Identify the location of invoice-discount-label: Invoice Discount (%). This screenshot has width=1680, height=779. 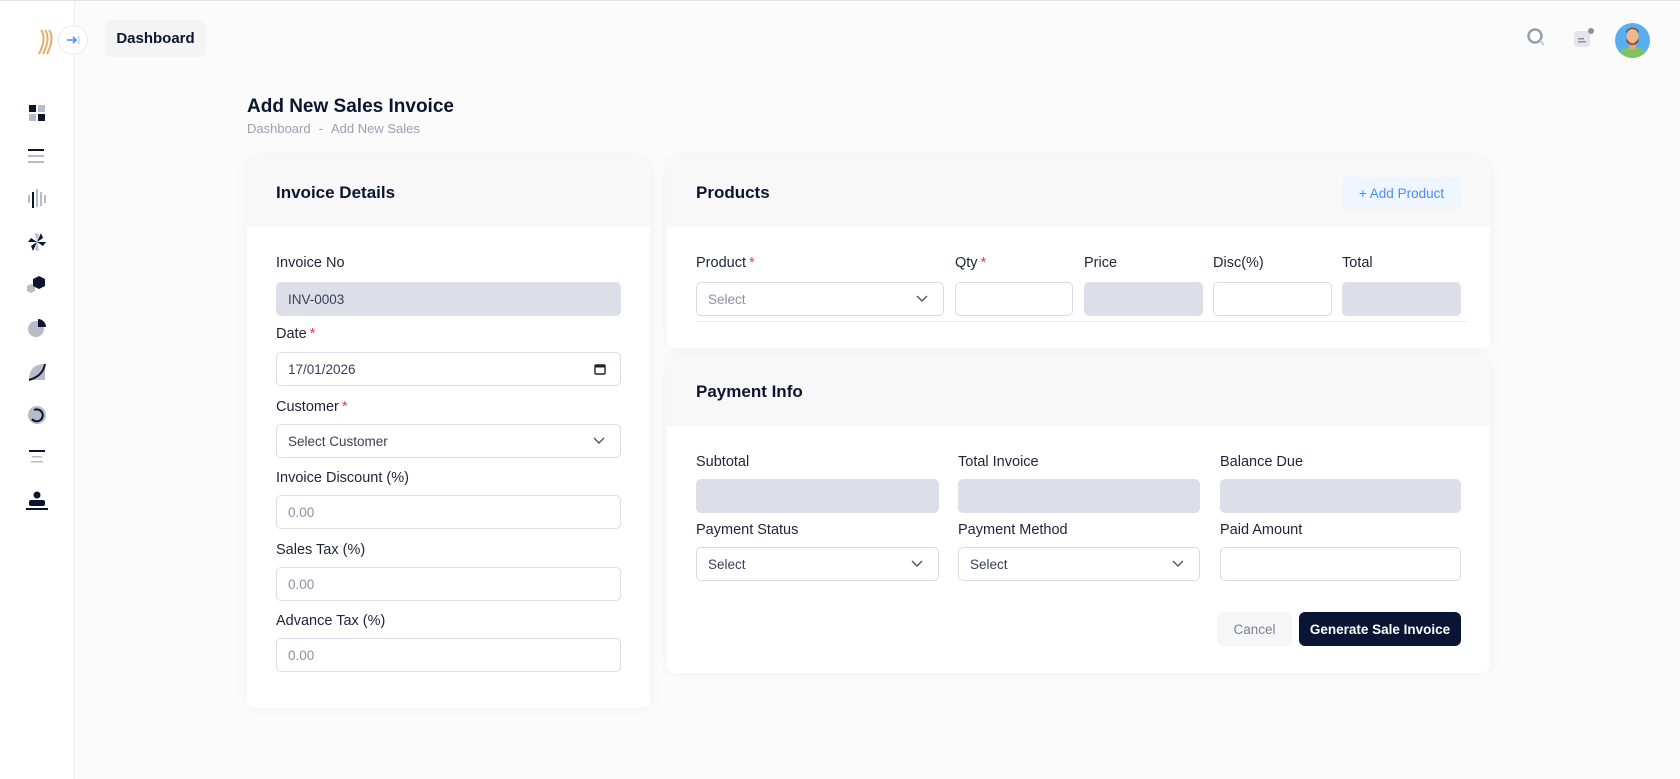
(342, 478).